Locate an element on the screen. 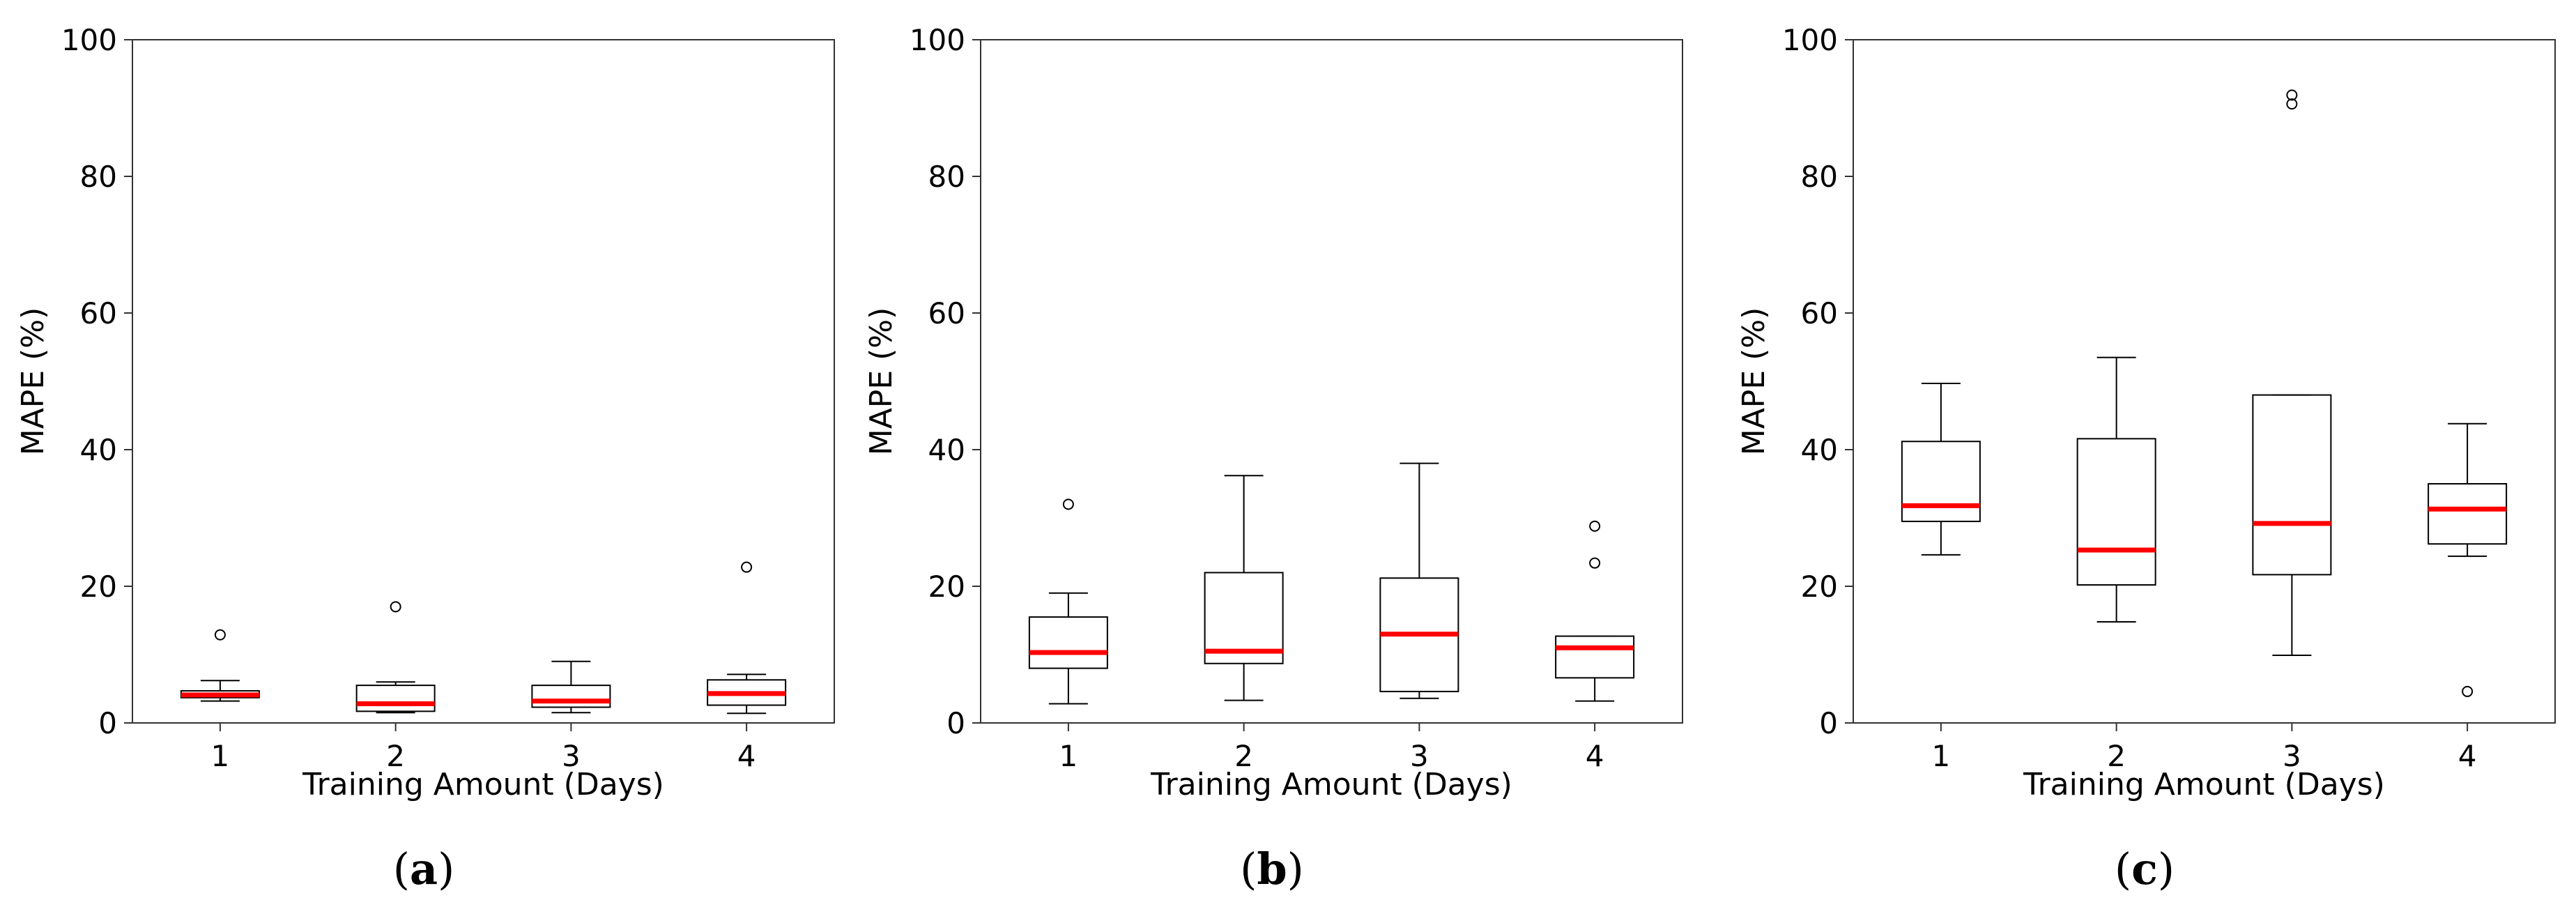 Image resolution: width=2576 pixels, height=923 pixels. panel-label-letter: b is located at coordinates (1272, 869).